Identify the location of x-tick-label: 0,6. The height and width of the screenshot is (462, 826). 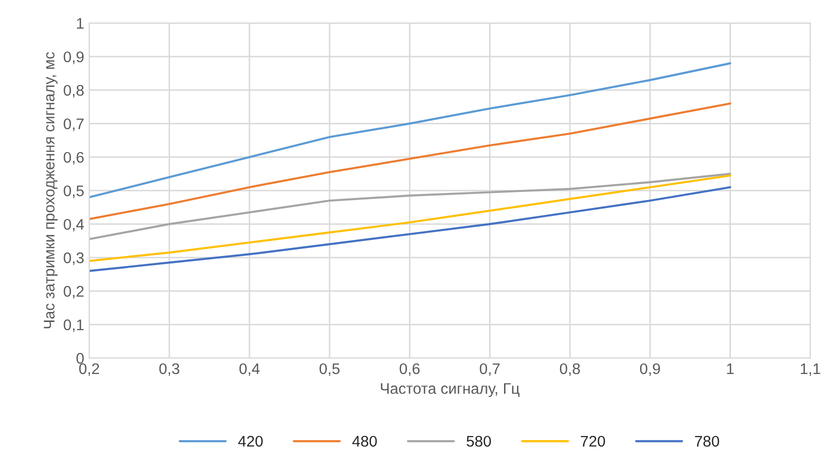
(410, 369).